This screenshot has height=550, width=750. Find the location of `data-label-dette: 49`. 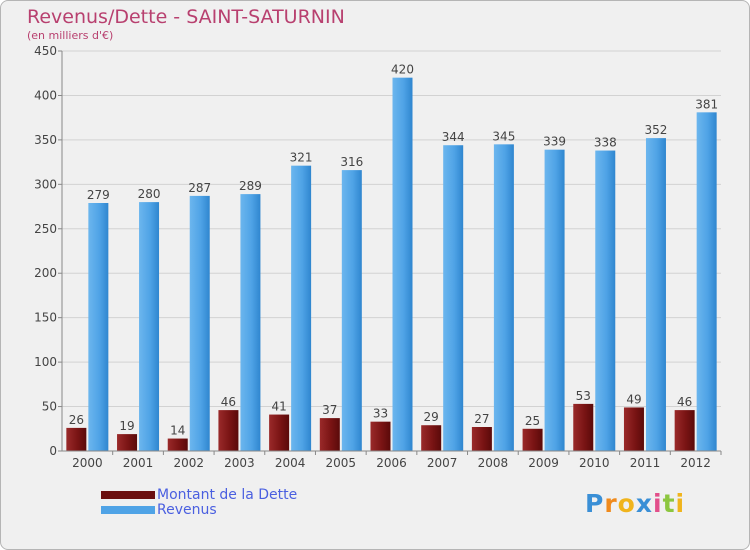

data-label-dette: 49 is located at coordinates (633, 399).